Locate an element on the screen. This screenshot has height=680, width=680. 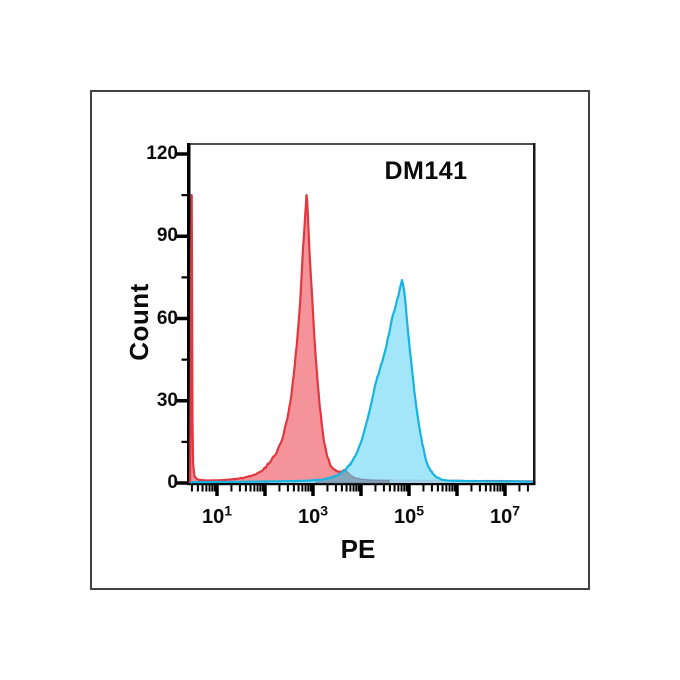
y-tick-label: 30 is located at coordinates (167, 400).